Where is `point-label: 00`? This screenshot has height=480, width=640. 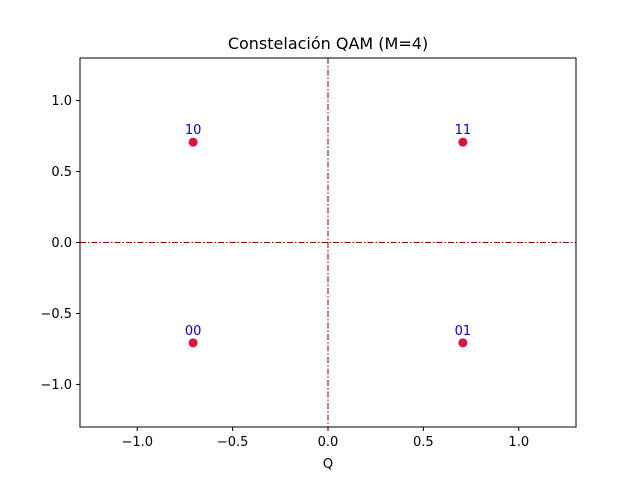 point-label: 00 is located at coordinates (193, 331).